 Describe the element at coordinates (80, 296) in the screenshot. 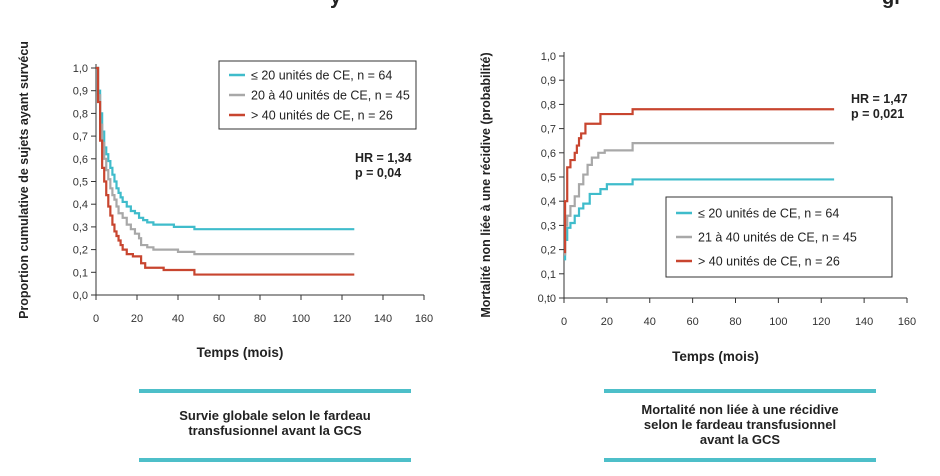

I see `y-tick-label: 0,0` at that location.